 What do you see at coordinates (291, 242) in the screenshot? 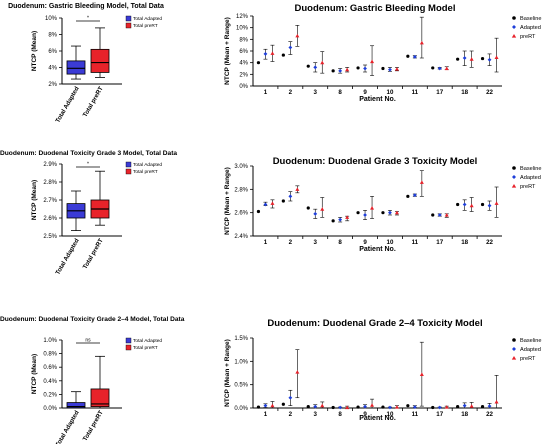
I see `patient-tick-label: 2` at bounding box center [291, 242].